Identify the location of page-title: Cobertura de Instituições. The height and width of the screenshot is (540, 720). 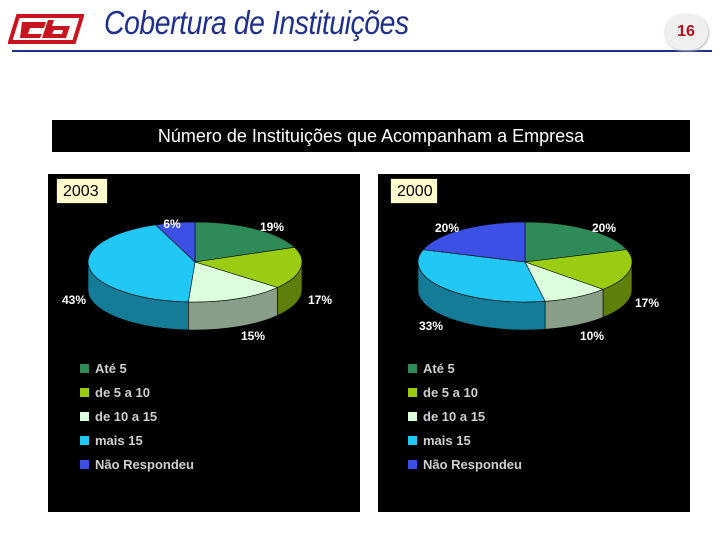
(256, 22).